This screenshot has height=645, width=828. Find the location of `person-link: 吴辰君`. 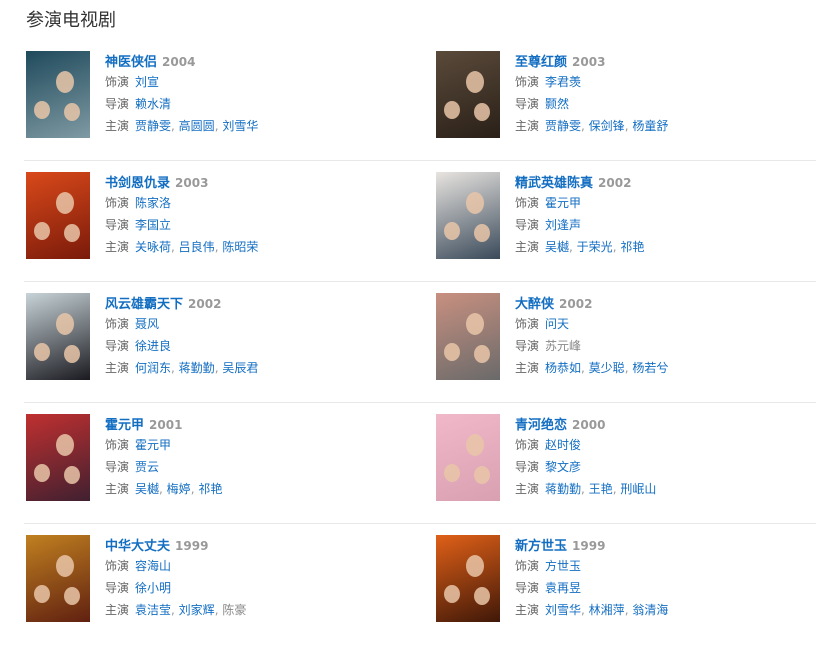

person-link: 吴辰君 is located at coordinates (240, 368).